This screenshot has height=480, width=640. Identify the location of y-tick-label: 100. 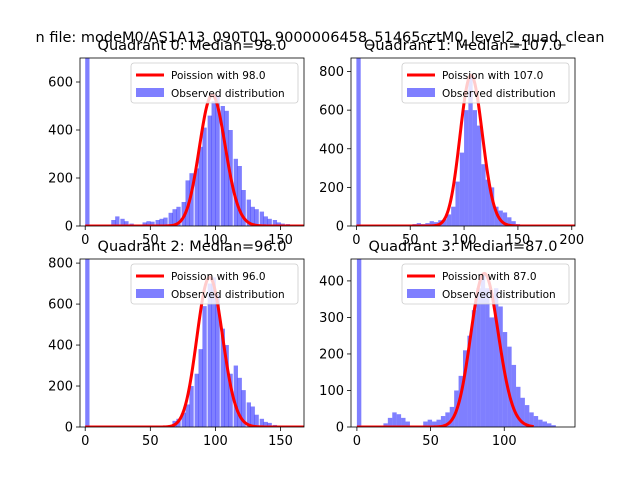
(331, 391).